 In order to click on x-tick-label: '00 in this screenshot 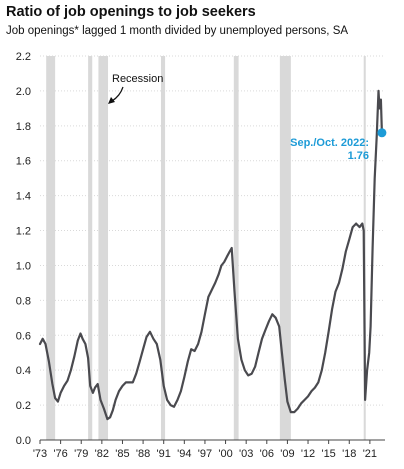, I will do `click(225, 454)`.